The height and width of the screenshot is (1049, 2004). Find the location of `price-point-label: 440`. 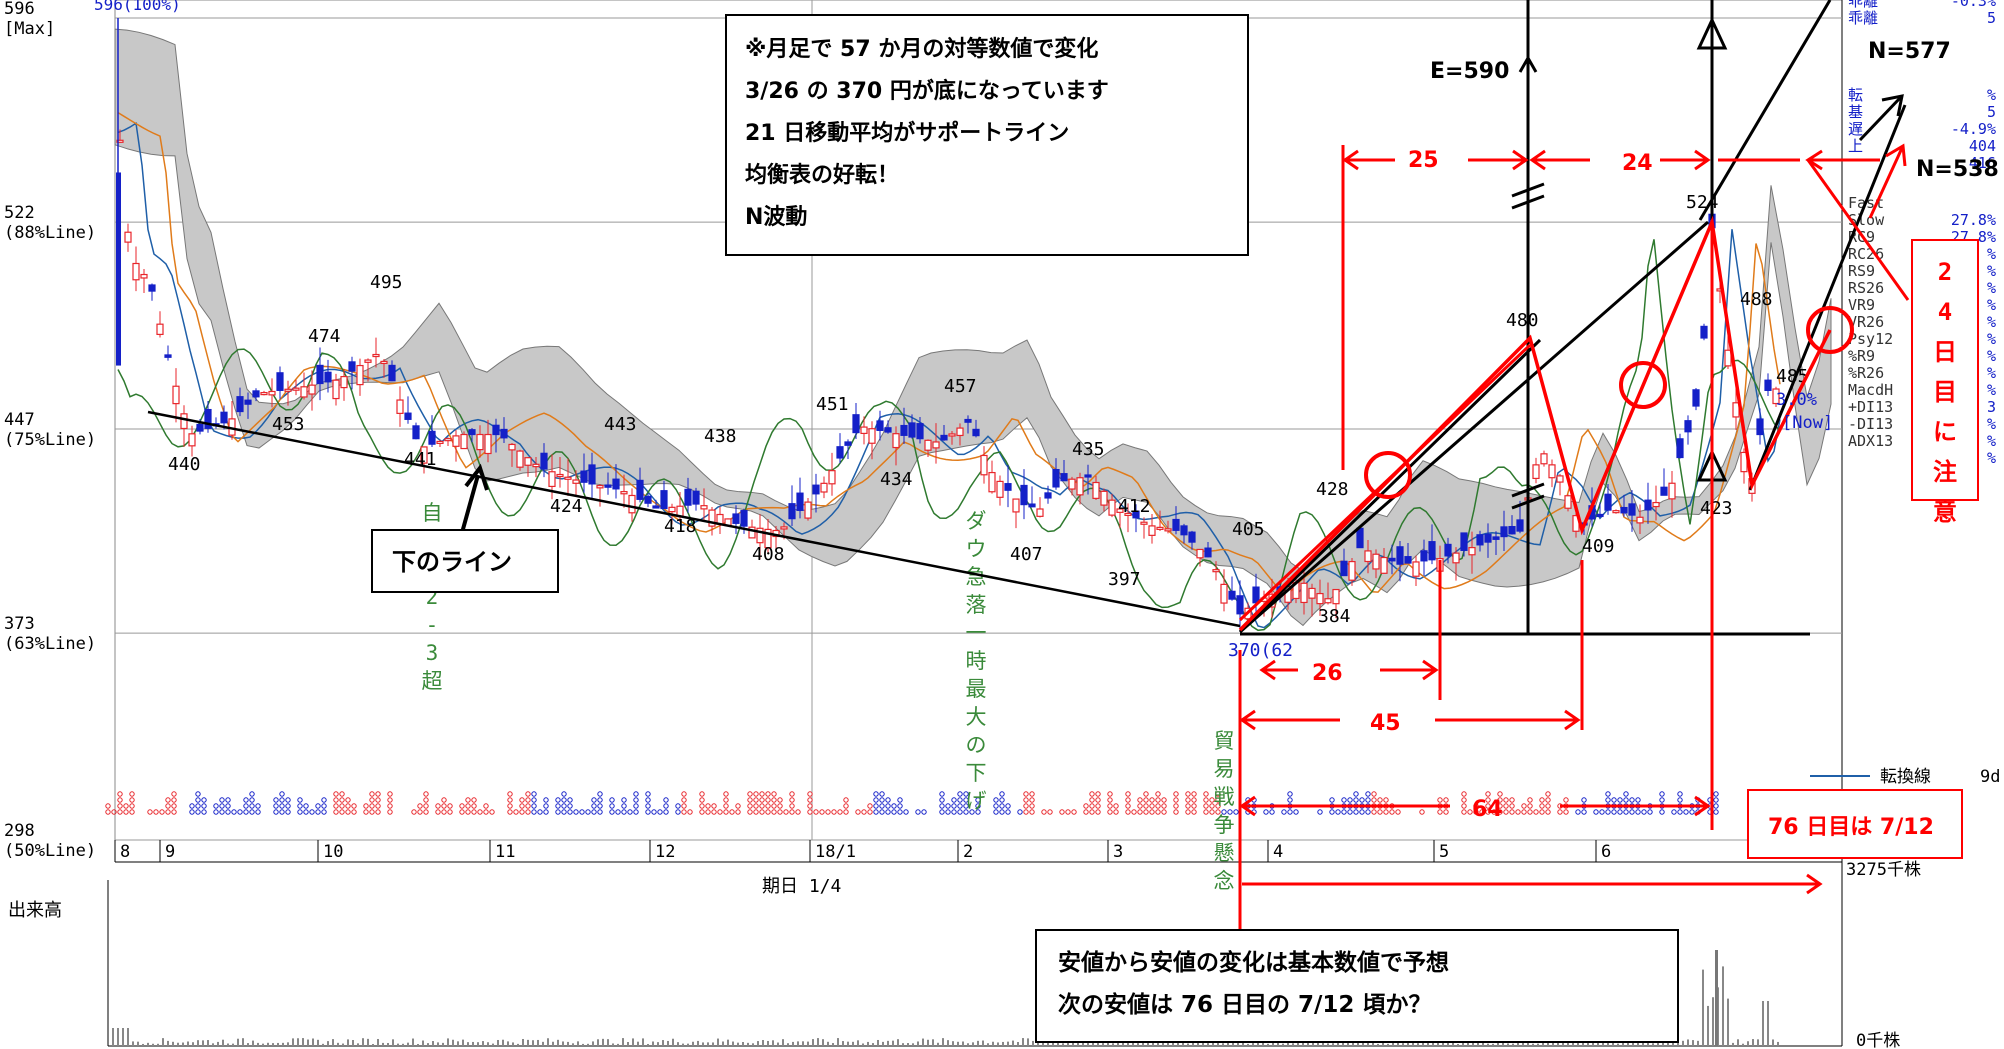

price-point-label: 440 is located at coordinates (184, 464).